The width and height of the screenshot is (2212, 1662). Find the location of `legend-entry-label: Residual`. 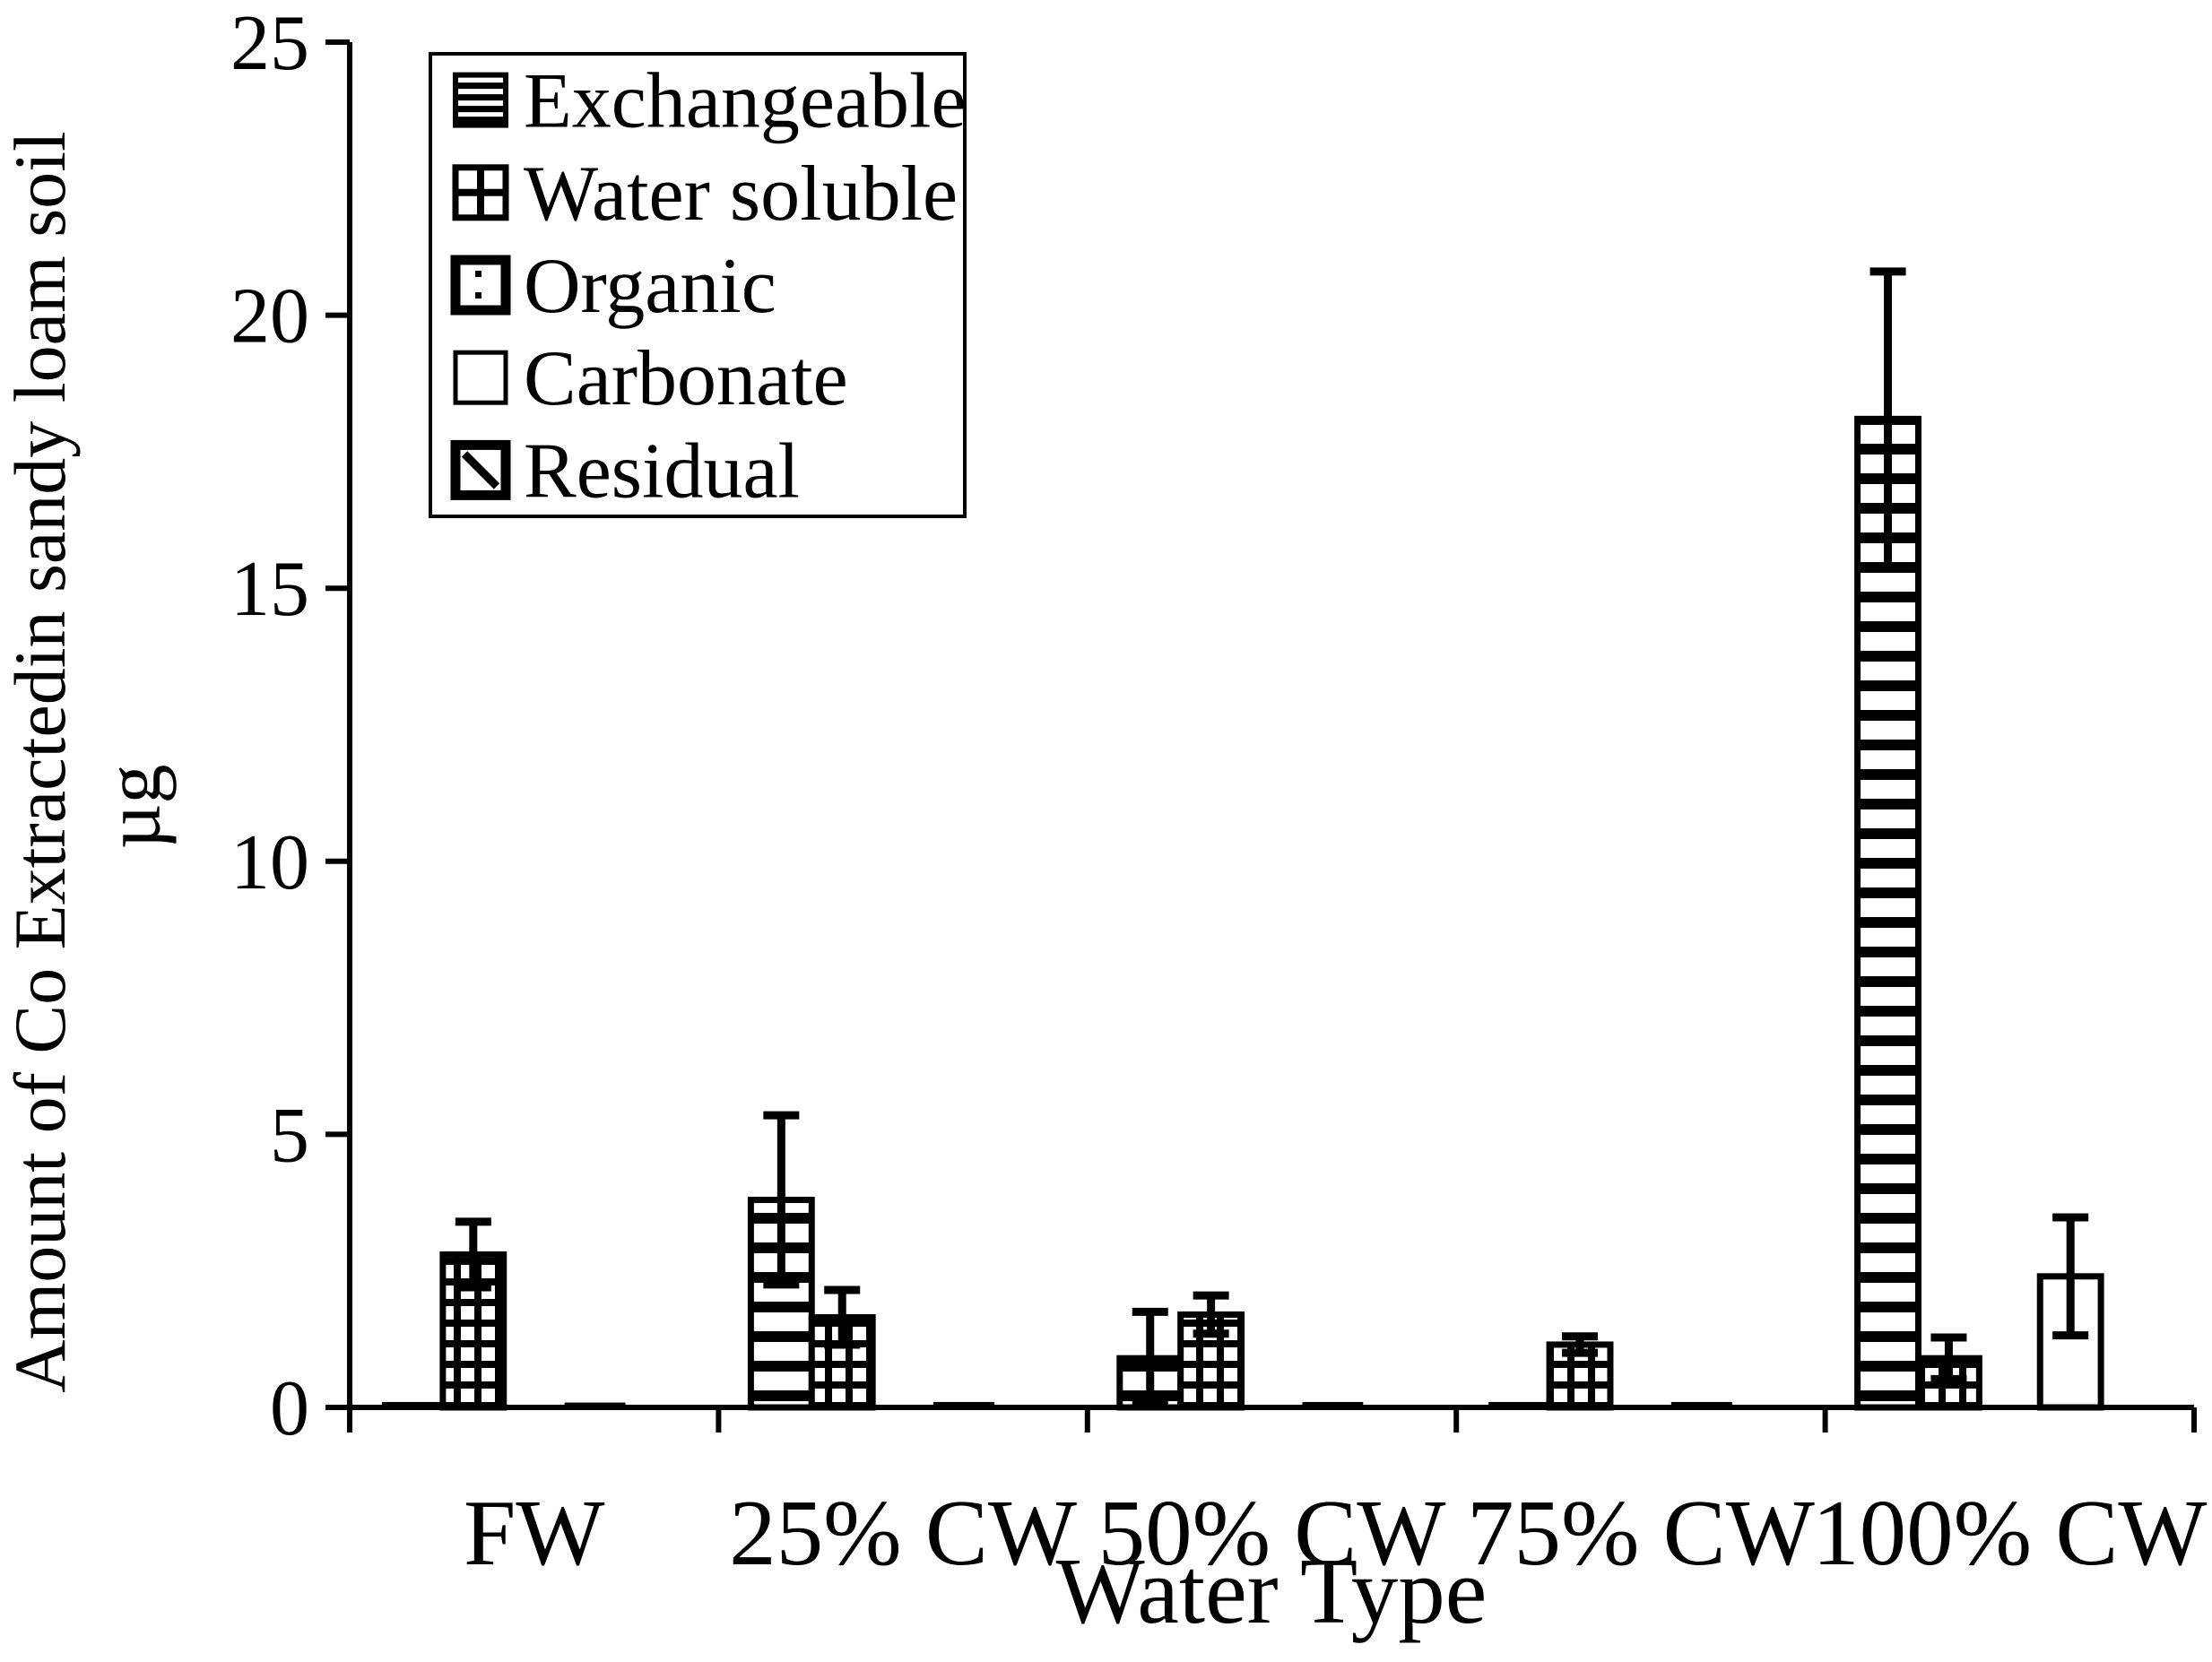

legend-entry-label: Residual is located at coordinates (662, 472).